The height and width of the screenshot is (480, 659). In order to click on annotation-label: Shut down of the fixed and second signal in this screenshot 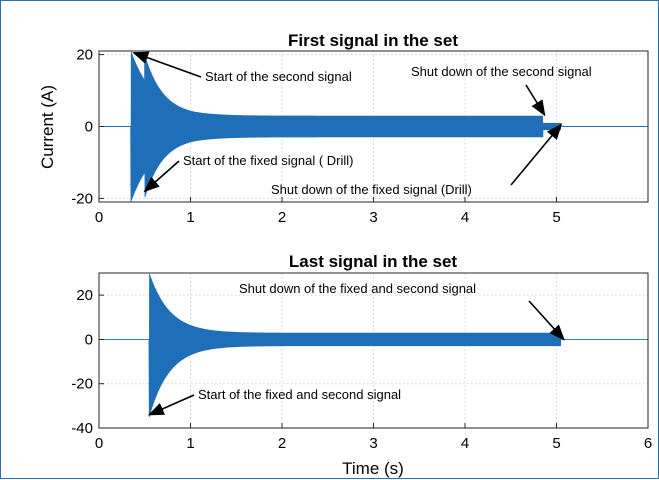, I will do `click(357, 288)`.